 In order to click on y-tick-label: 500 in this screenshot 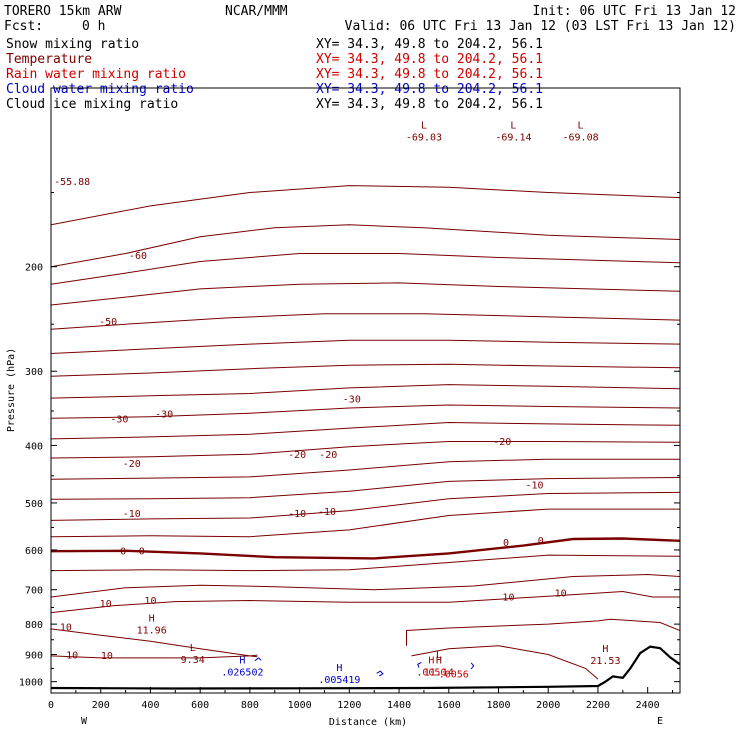, I will do `click(34, 504)`.